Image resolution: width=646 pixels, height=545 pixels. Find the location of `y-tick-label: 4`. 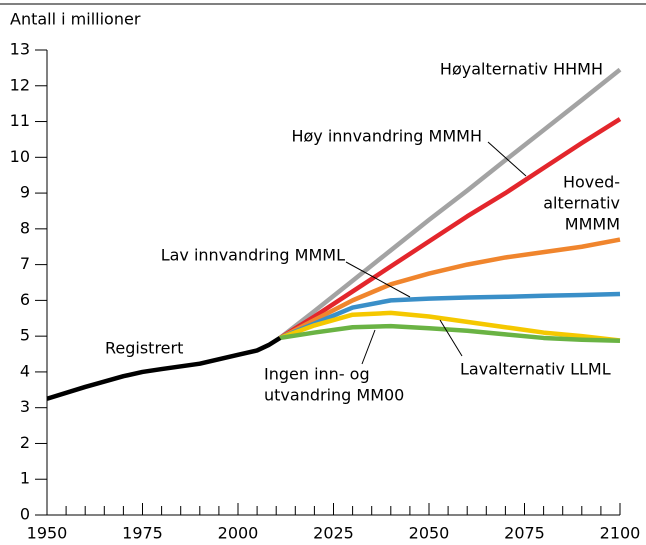

y-tick-label: 4 is located at coordinates (25, 370).